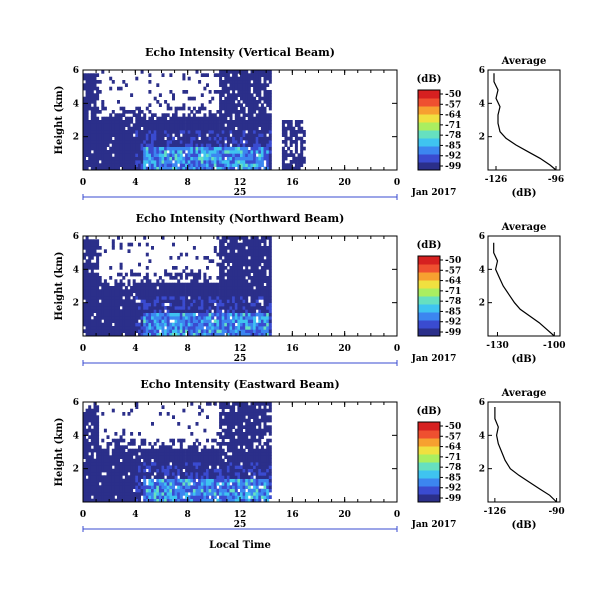 This screenshot has height=598, width=615. Describe the element at coordinates (239, 384) in the screenshot. I see `chart-title: Echo Intensity (Eastward Beam)` at that location.